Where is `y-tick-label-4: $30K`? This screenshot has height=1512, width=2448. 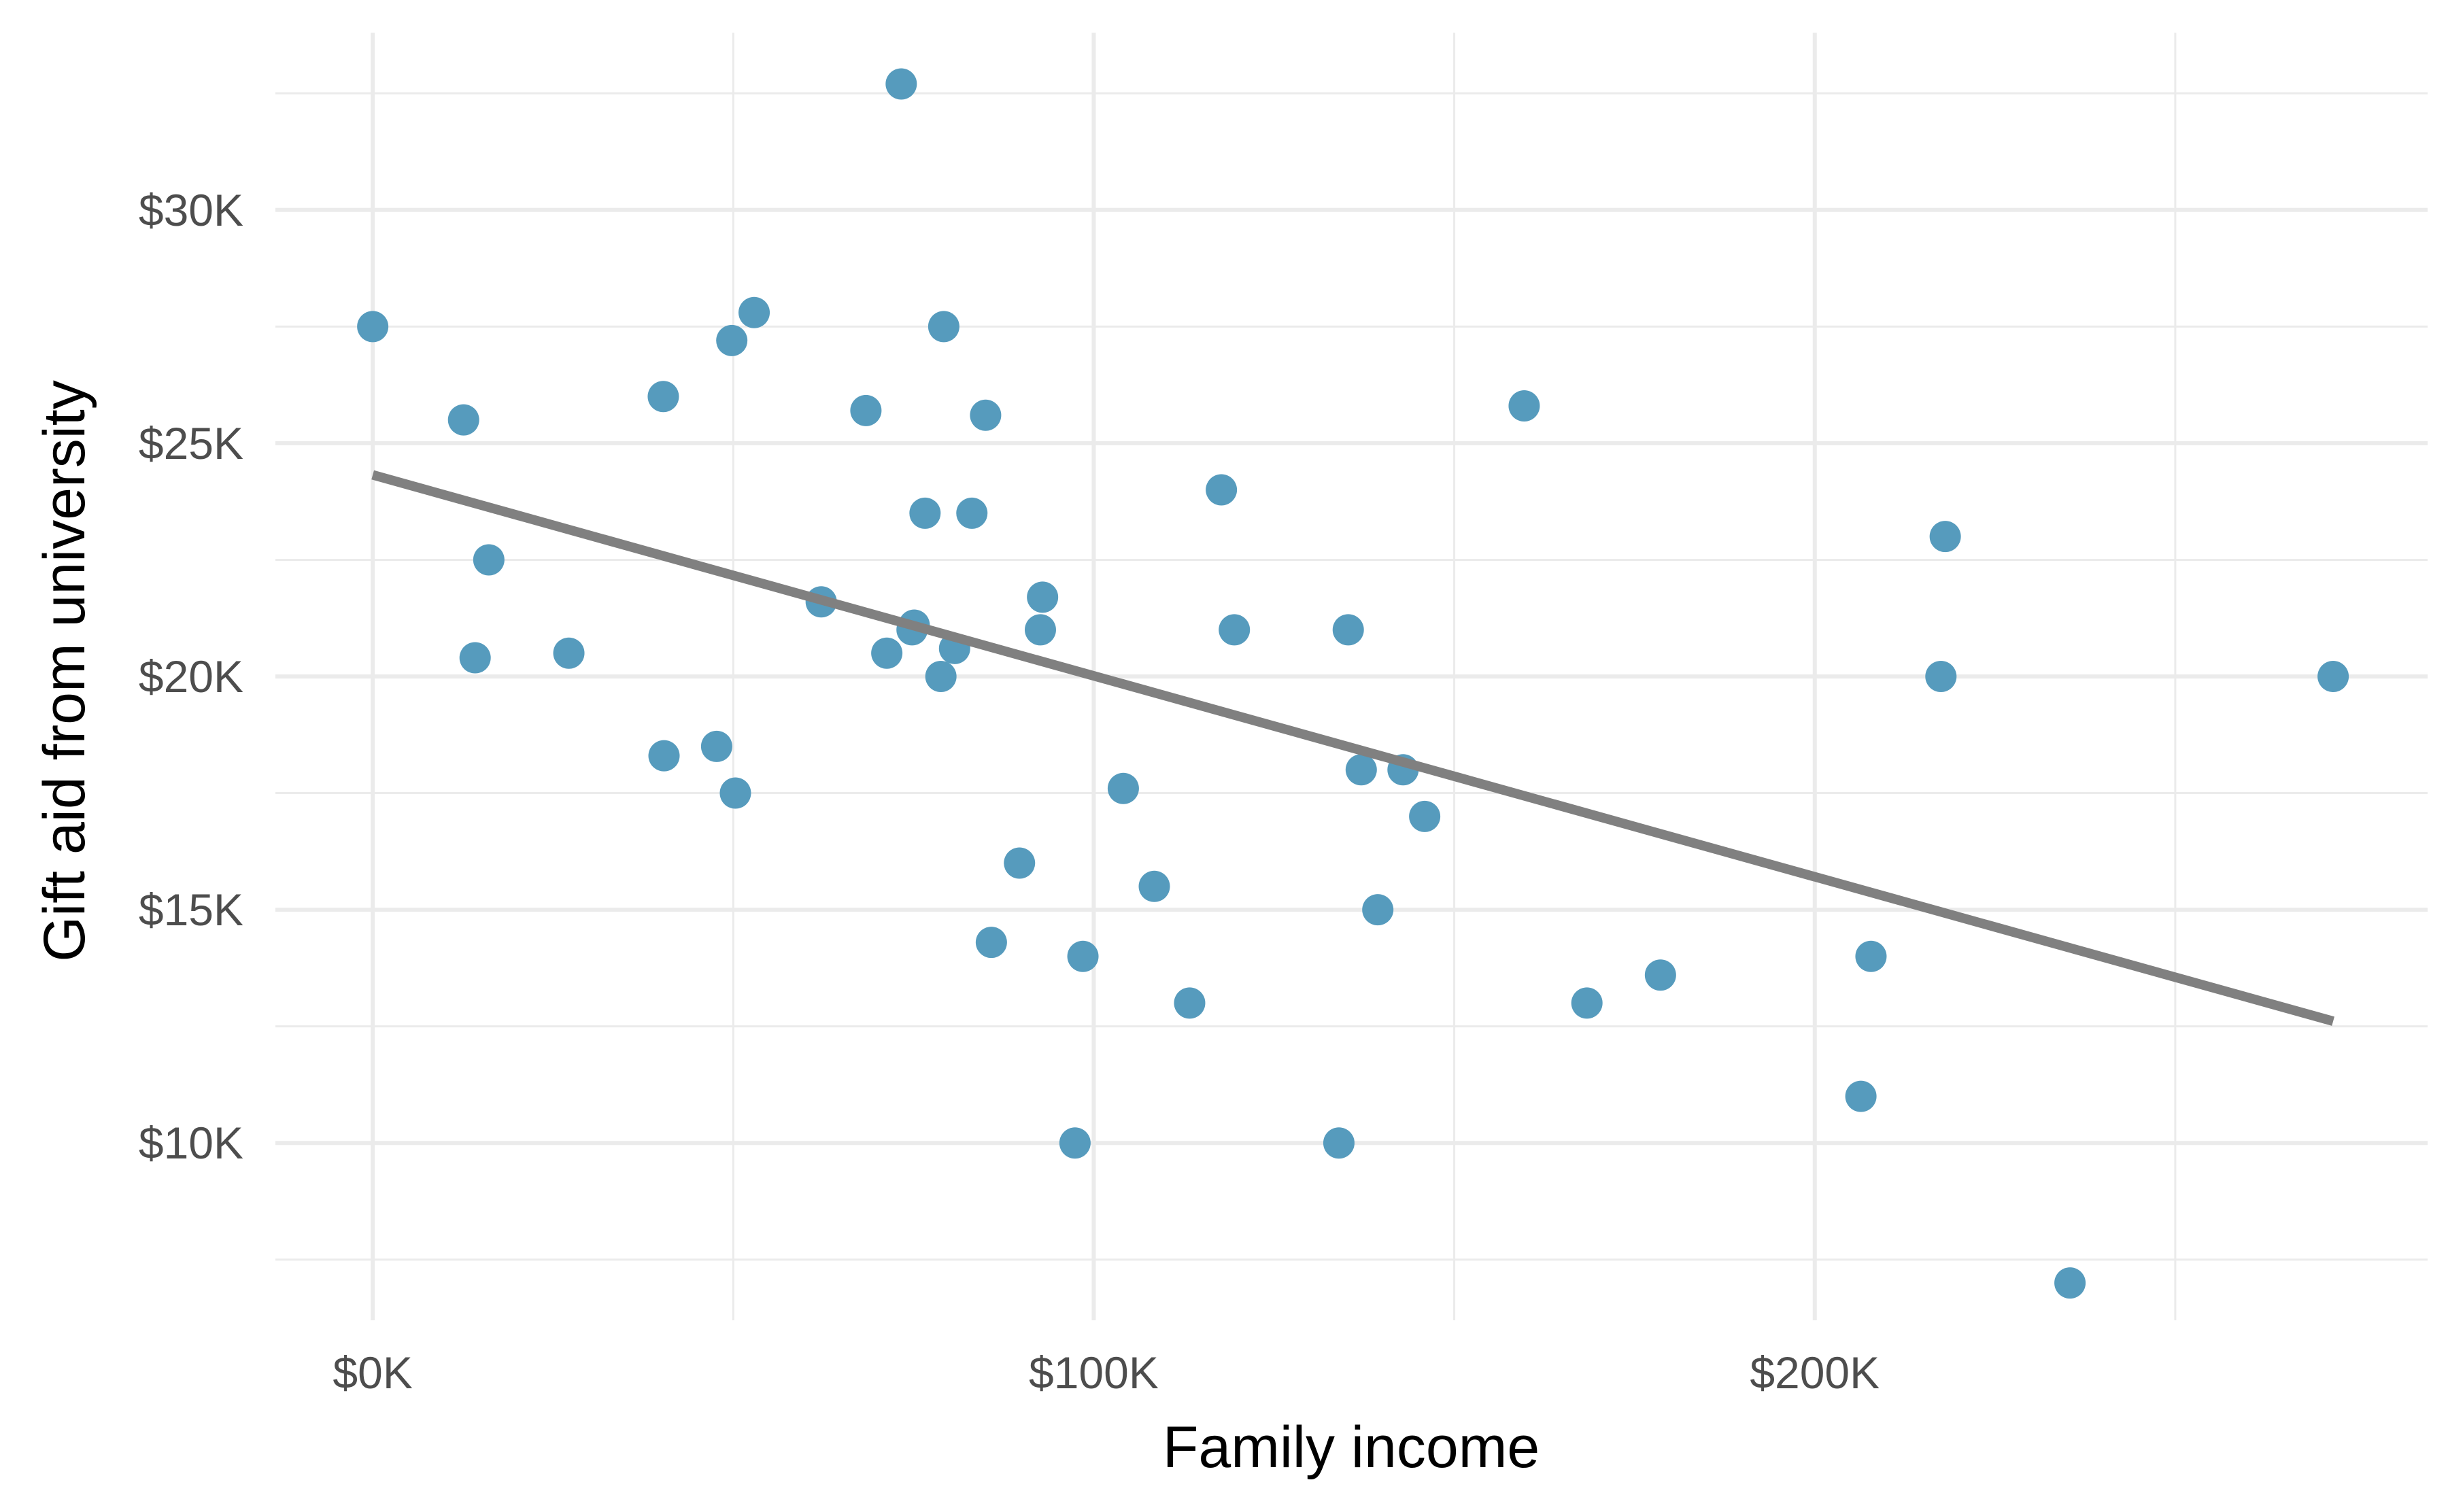
y-tick-label-4: $30K is located at coordinates (191, 210).